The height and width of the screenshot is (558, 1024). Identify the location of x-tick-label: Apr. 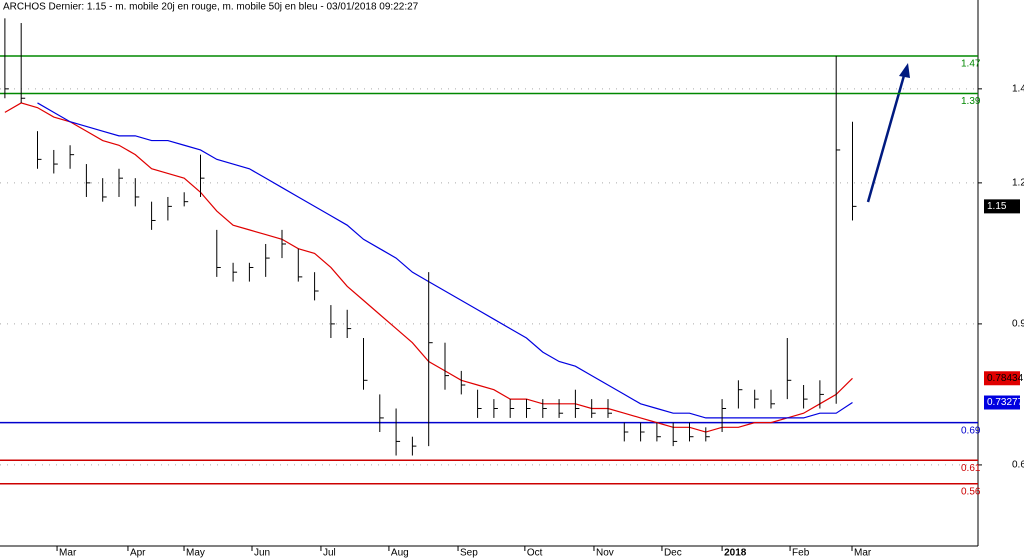
(138, 553).